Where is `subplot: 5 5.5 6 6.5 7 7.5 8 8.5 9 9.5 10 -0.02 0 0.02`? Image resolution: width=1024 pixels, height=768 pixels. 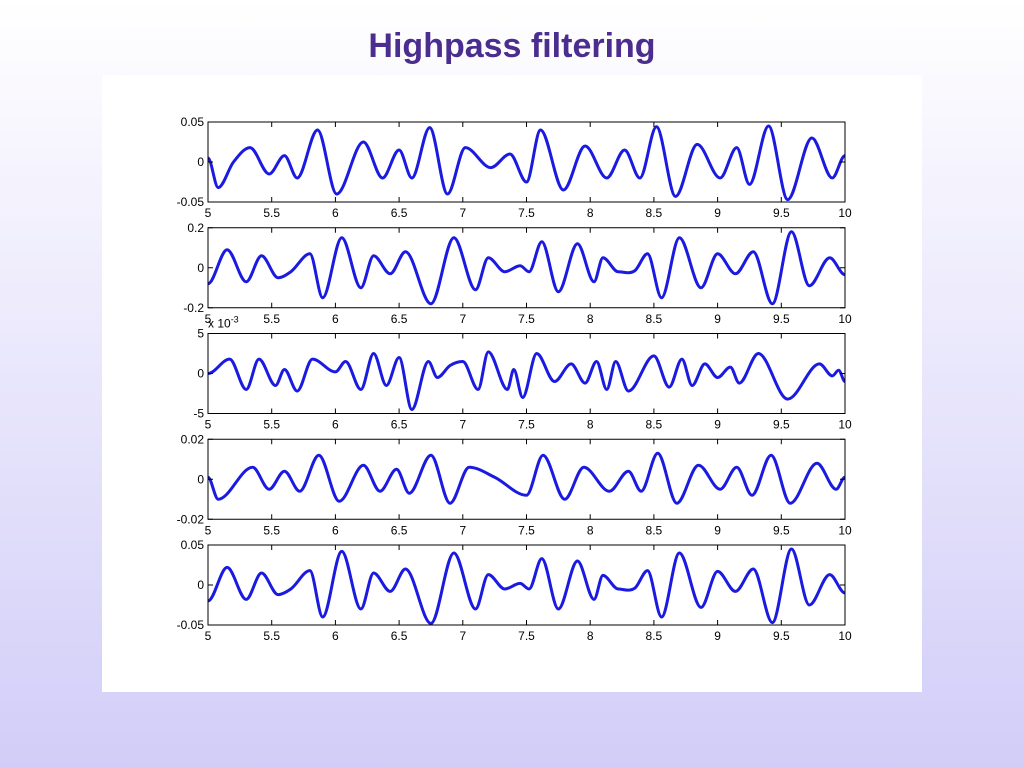 subplot: 5 5.5 6 6.5 7 7.5 8 8.5 9 9.5 10 -0.02 0 0.02 is located at coordinates (514, 484).